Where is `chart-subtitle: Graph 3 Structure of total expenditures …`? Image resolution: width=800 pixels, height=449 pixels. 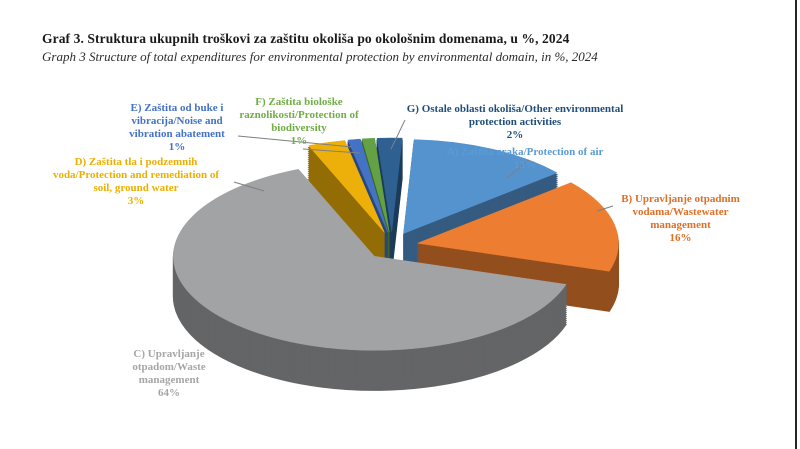 chart-subtitle: Graph 3 Structure of total expenditures … is located at coordinates (320, 56).